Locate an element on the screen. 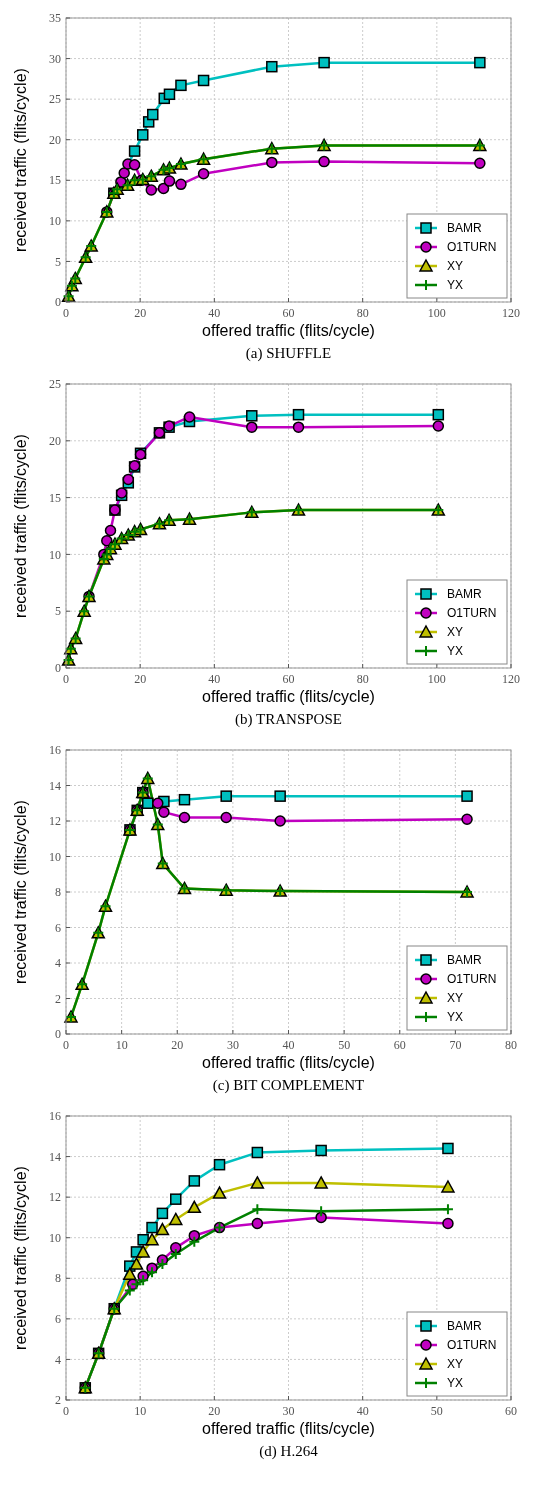 The image size is (533, 1485). y-tick-label: 30 is located at coordinates (55, 58).